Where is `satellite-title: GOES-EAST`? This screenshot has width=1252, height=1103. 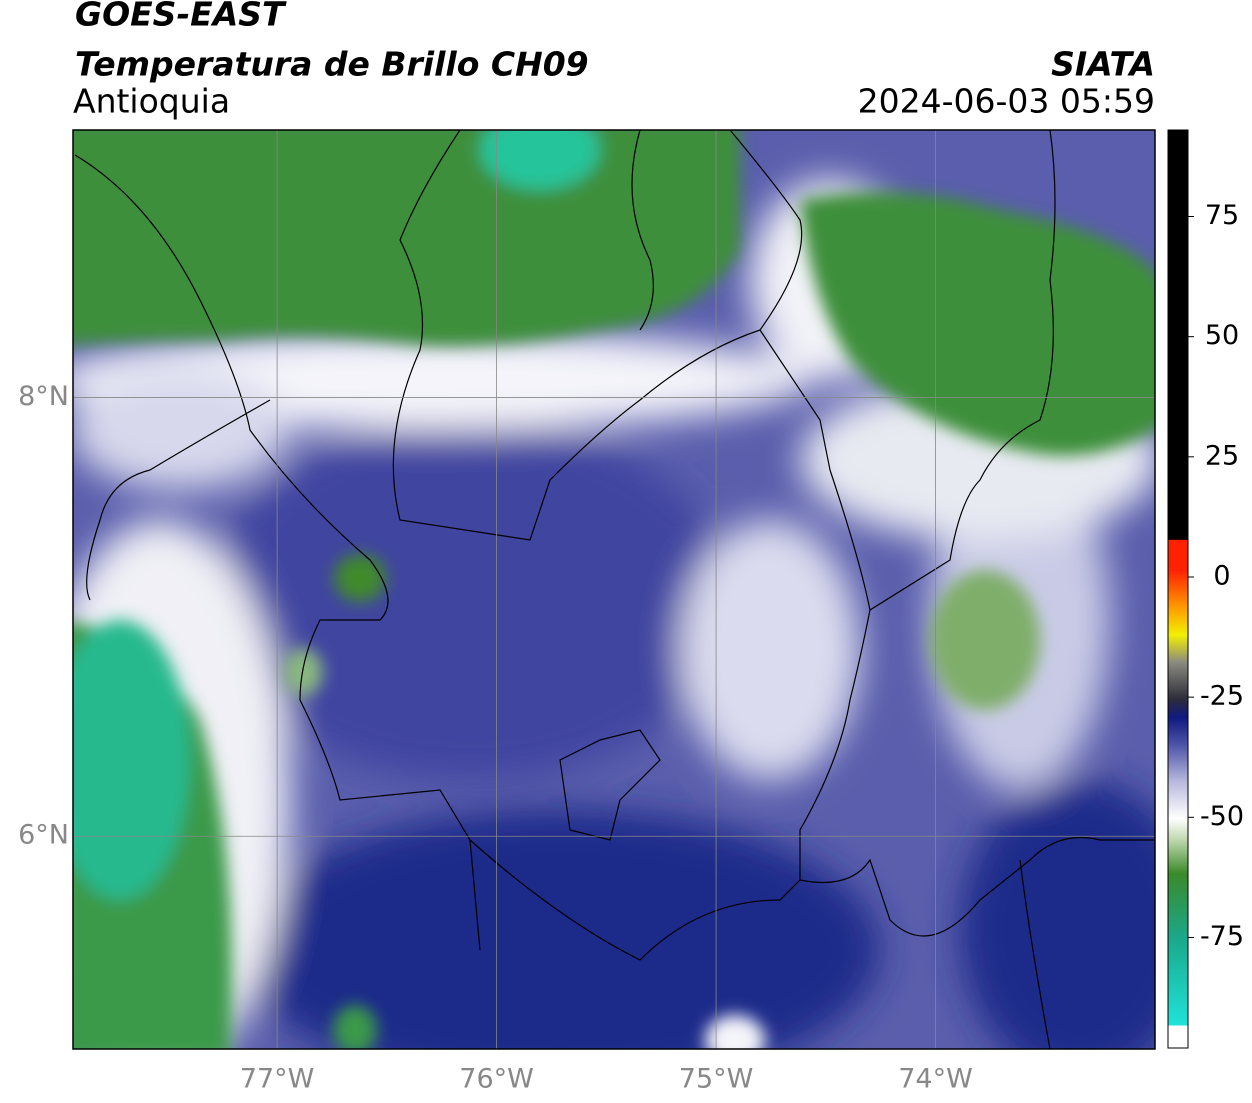 satellite-title: GOES-EAST is located at coordinates (181, 17).